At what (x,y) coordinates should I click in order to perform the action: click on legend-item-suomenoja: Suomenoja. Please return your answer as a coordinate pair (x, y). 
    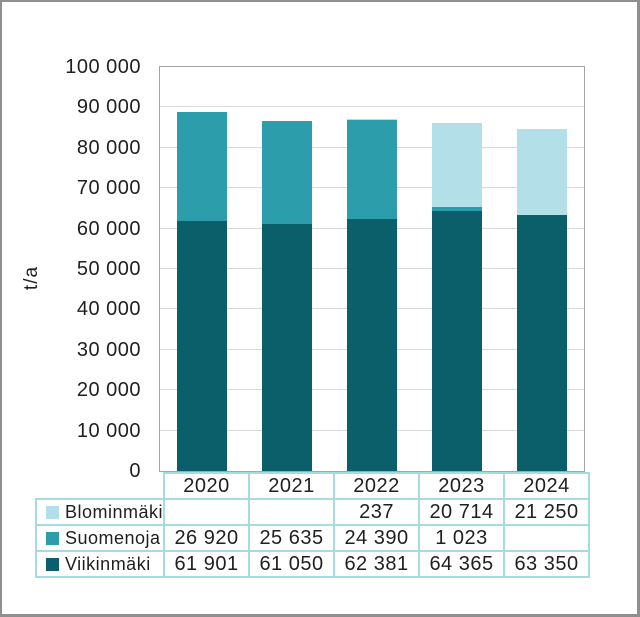
    Looking at the image, I should click on (100, 538).